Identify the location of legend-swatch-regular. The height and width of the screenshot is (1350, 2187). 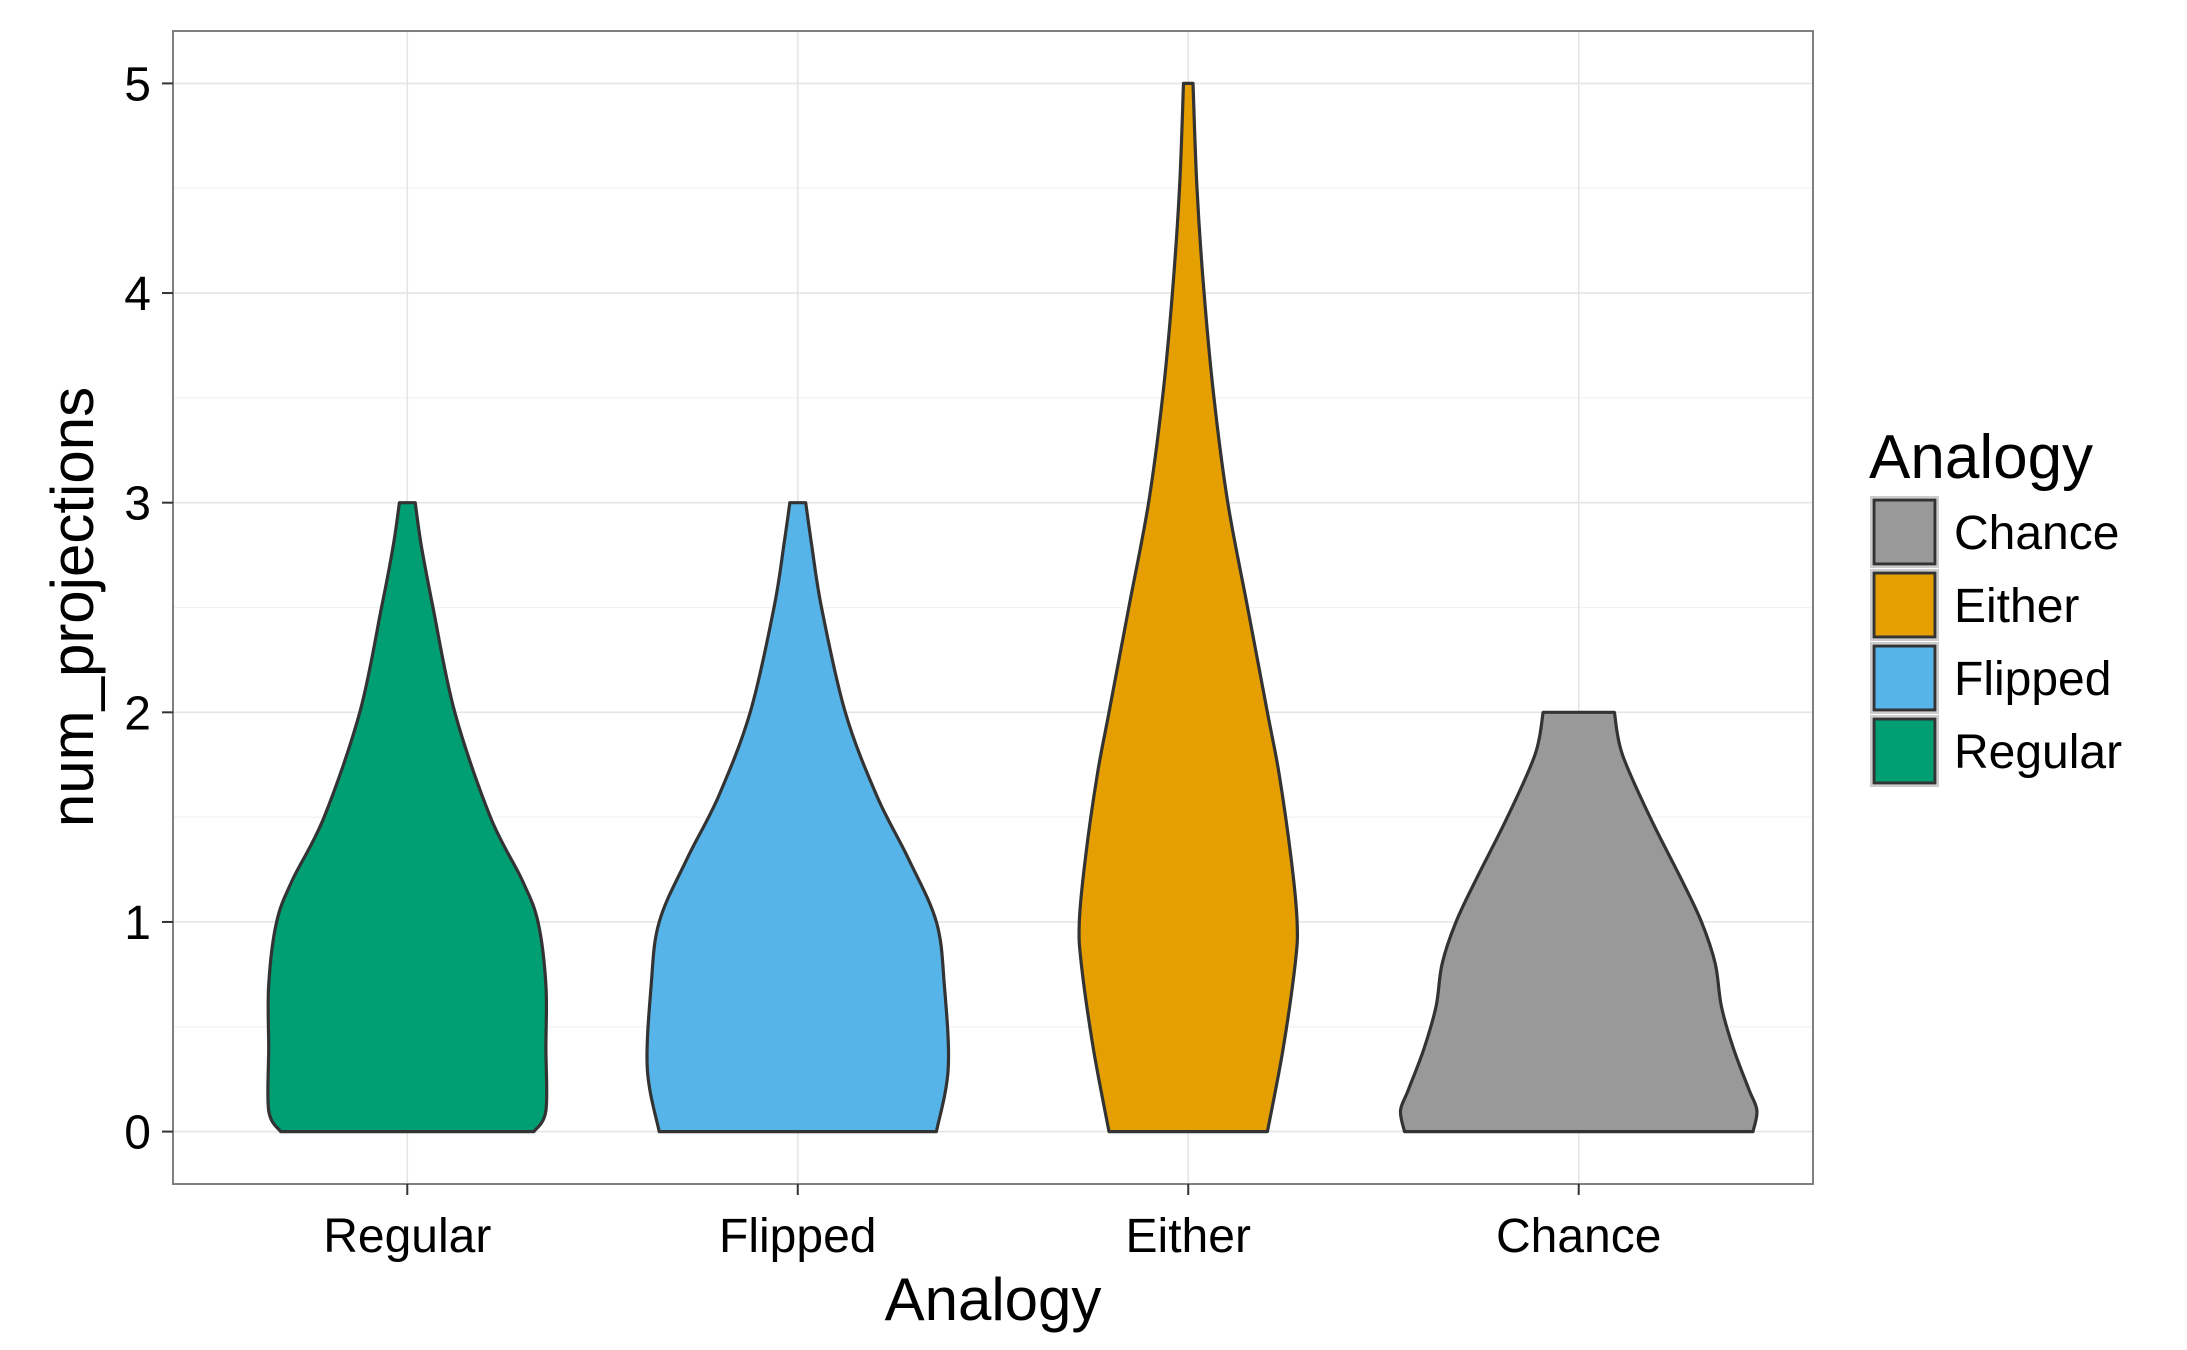
(1904, 751).